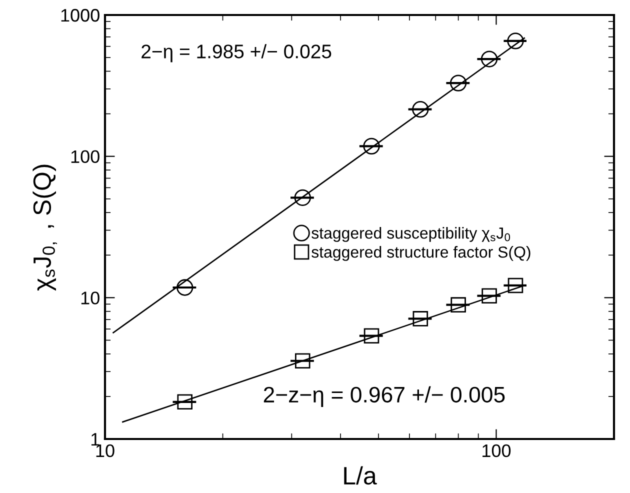  I want to click on y-tick-label: 1000, so click(80, 15).